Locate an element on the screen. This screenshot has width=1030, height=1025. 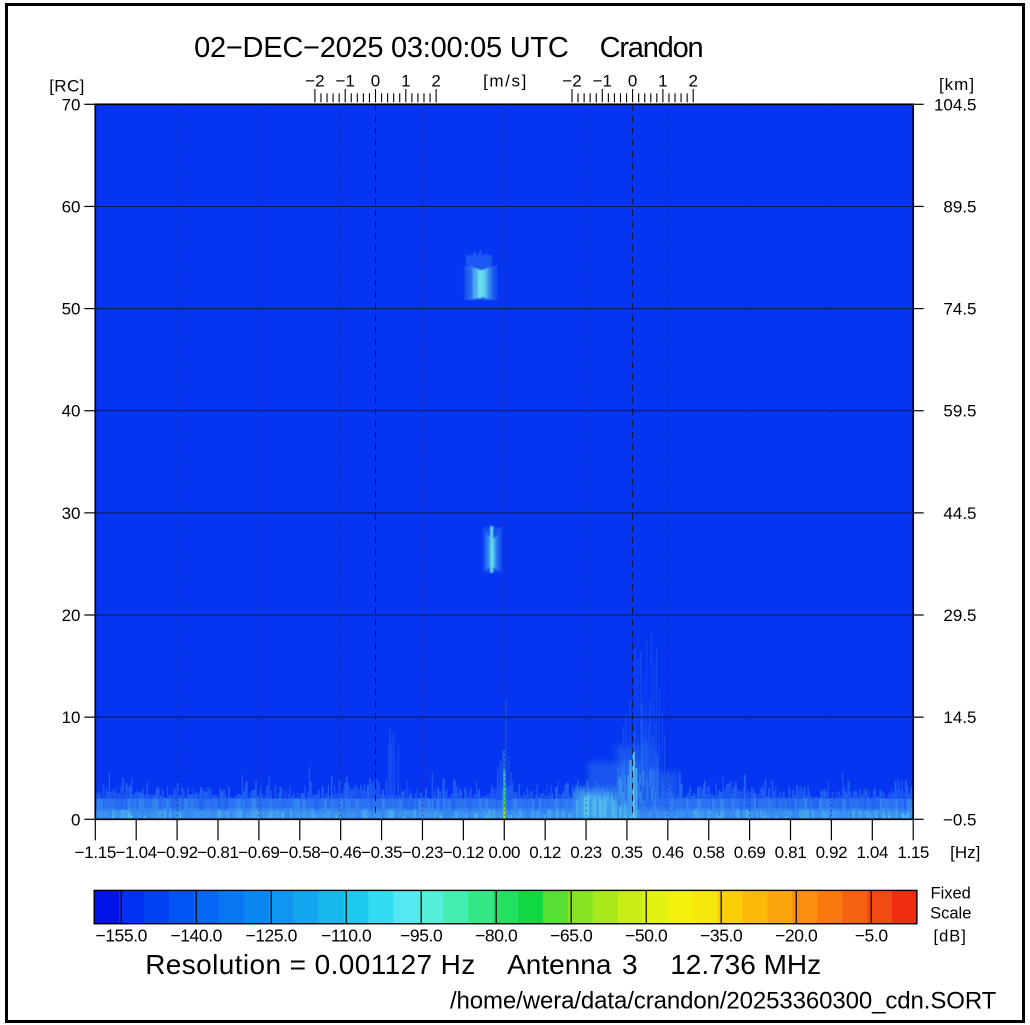
svg-text: 1.15 is located at coordinates (913, 852).